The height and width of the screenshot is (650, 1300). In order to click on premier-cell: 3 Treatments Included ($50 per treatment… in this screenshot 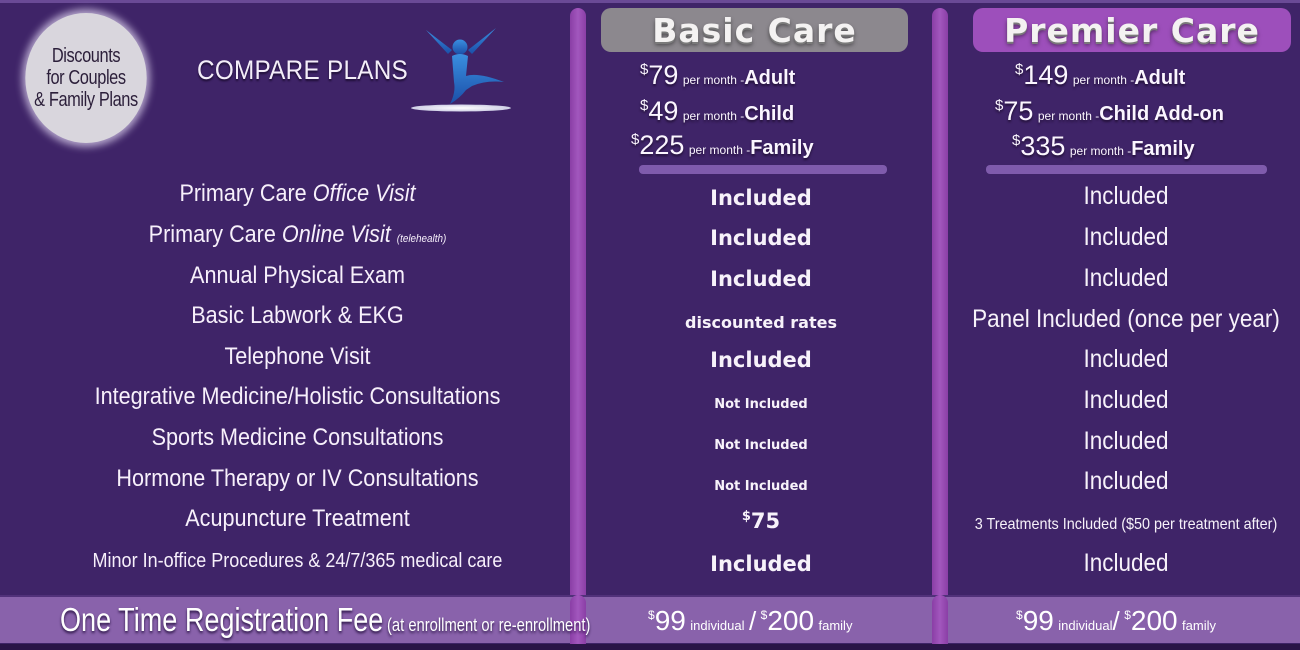, I will do `click(1126, 524)`.